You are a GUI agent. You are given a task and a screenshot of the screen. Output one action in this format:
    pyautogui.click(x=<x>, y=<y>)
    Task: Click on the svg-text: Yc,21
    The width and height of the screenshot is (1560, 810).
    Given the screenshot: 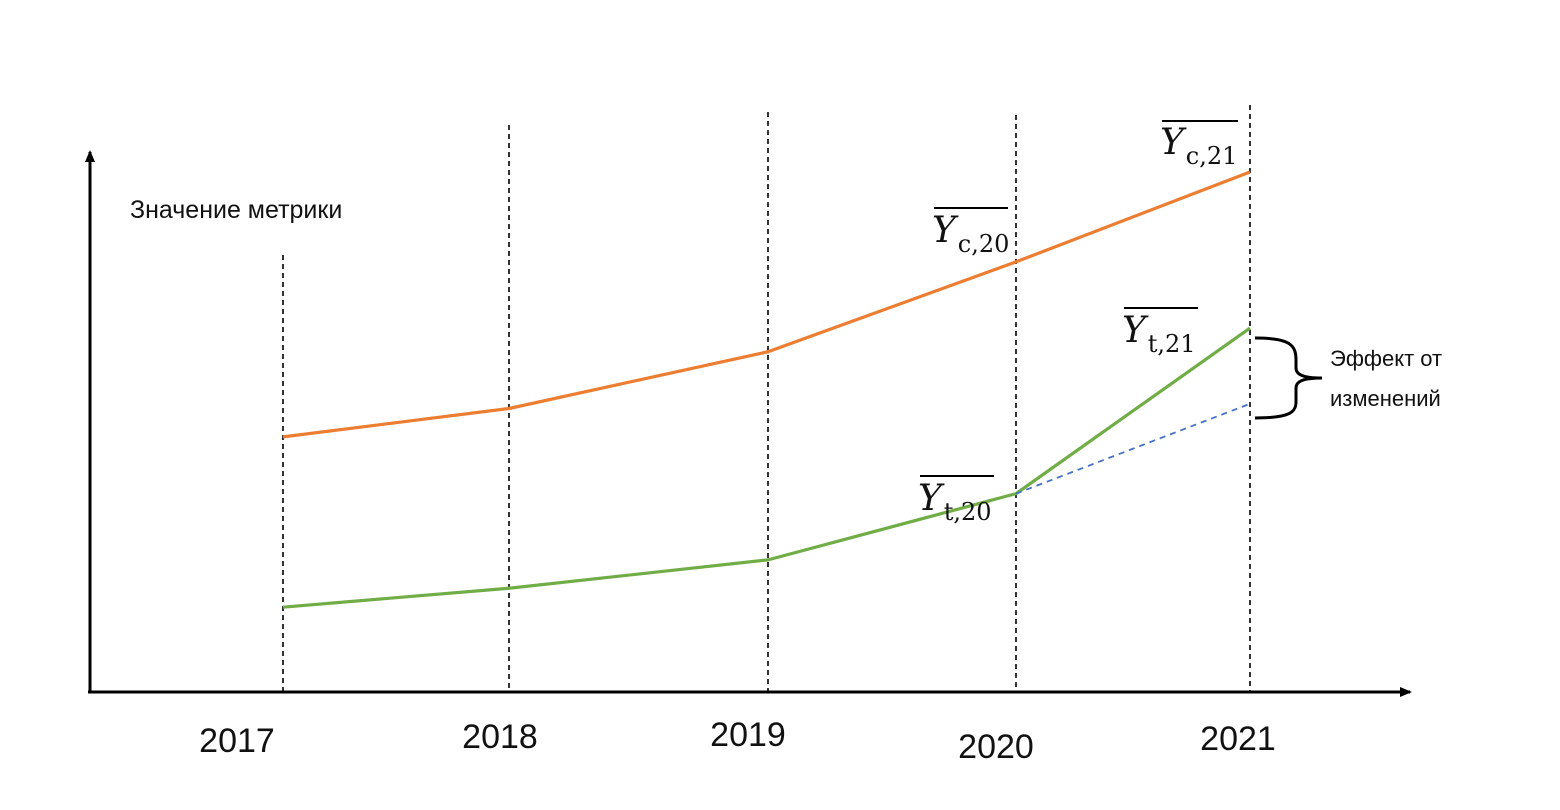 What is the action you would take?
    pyautogui.click(x=1198, y=146)
    